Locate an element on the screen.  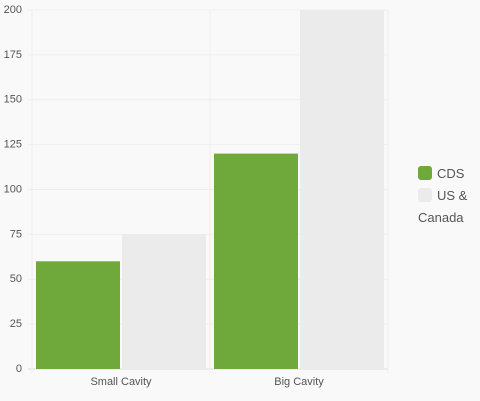
x-tick-label: Small Cavity is located at coordinates (121, 382).